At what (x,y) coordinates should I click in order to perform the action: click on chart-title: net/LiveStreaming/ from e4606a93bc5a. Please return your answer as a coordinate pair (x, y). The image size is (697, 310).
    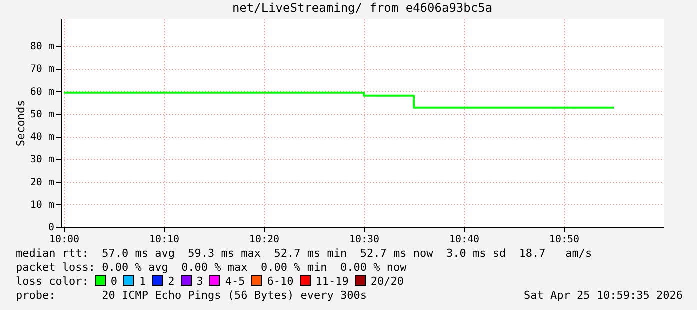
    Looking at the image, I should click on (362, 8).